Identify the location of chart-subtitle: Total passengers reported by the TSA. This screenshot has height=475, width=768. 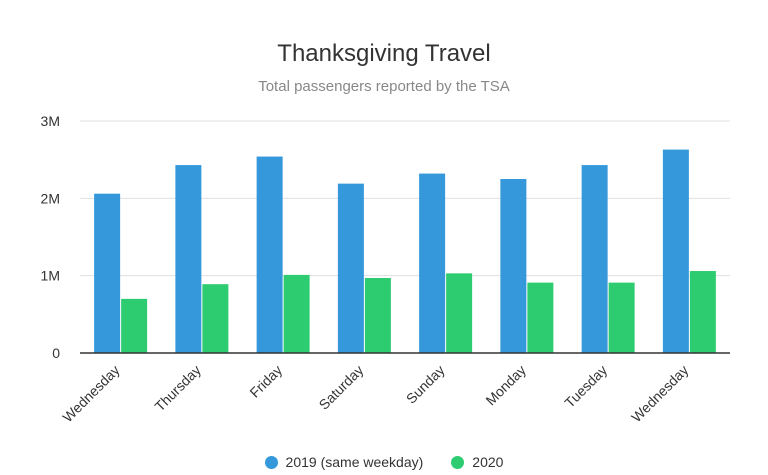
(384, 86).